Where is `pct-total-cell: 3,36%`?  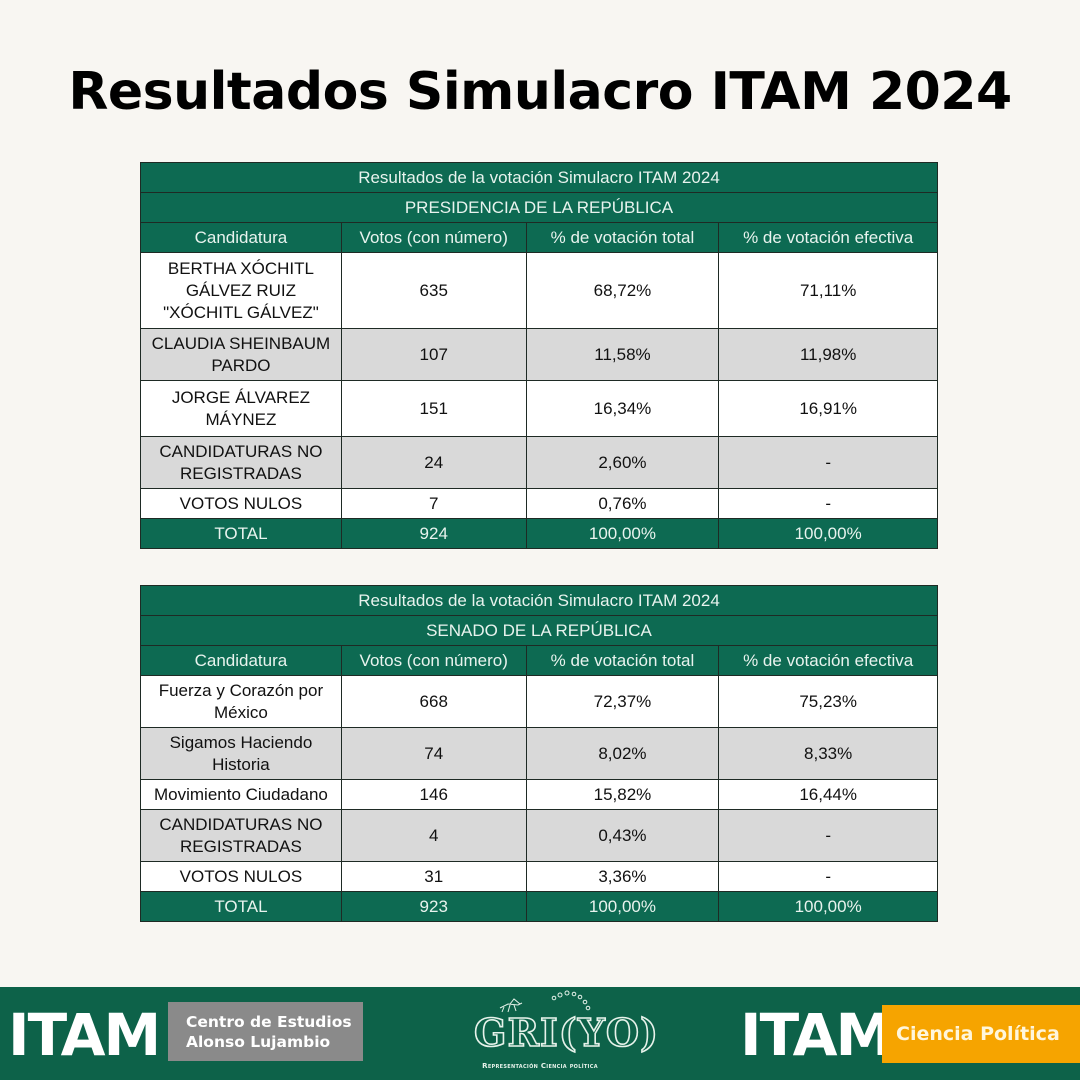 pct-total-cell: 3,36% is located at coordinates (622, 876).